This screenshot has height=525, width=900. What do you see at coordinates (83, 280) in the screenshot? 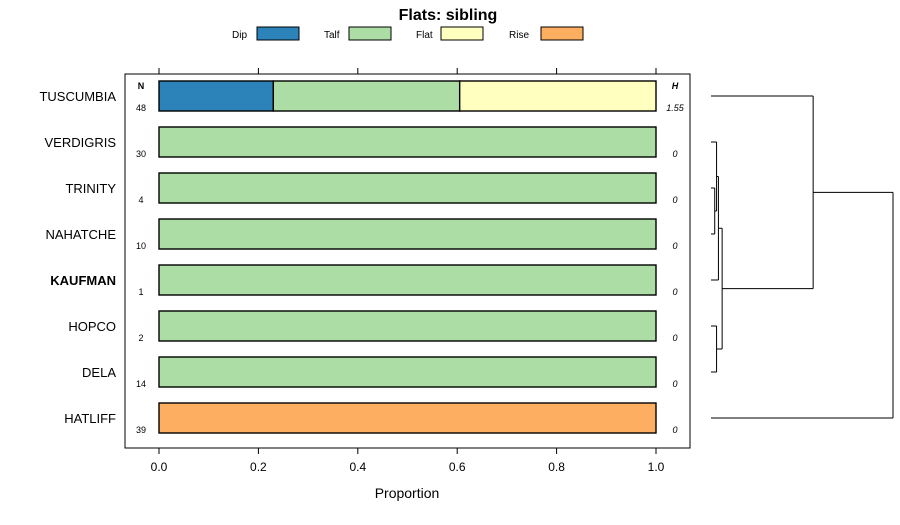
I see `category-label: KAUFMAN` at bounding box center [83, 280].